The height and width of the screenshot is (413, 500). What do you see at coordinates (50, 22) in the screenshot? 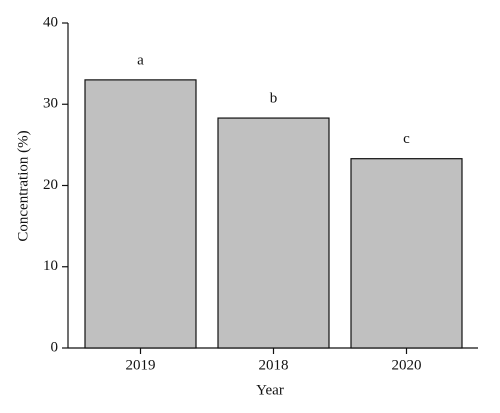
I see `y-tick-label: 40` at bounding box center [50, 22].